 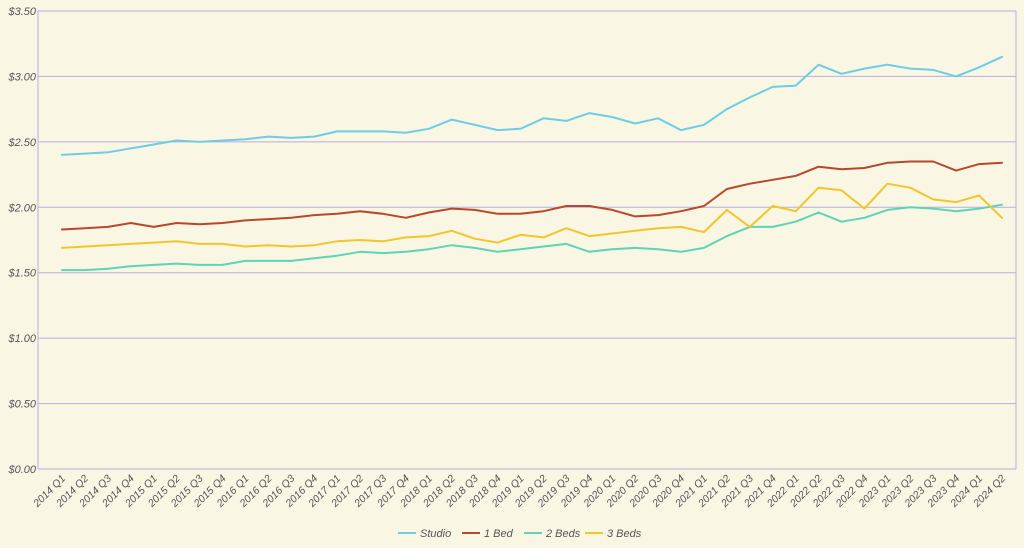 I want to click on y-tick-label: $0.00, so click(x=21, y=470).